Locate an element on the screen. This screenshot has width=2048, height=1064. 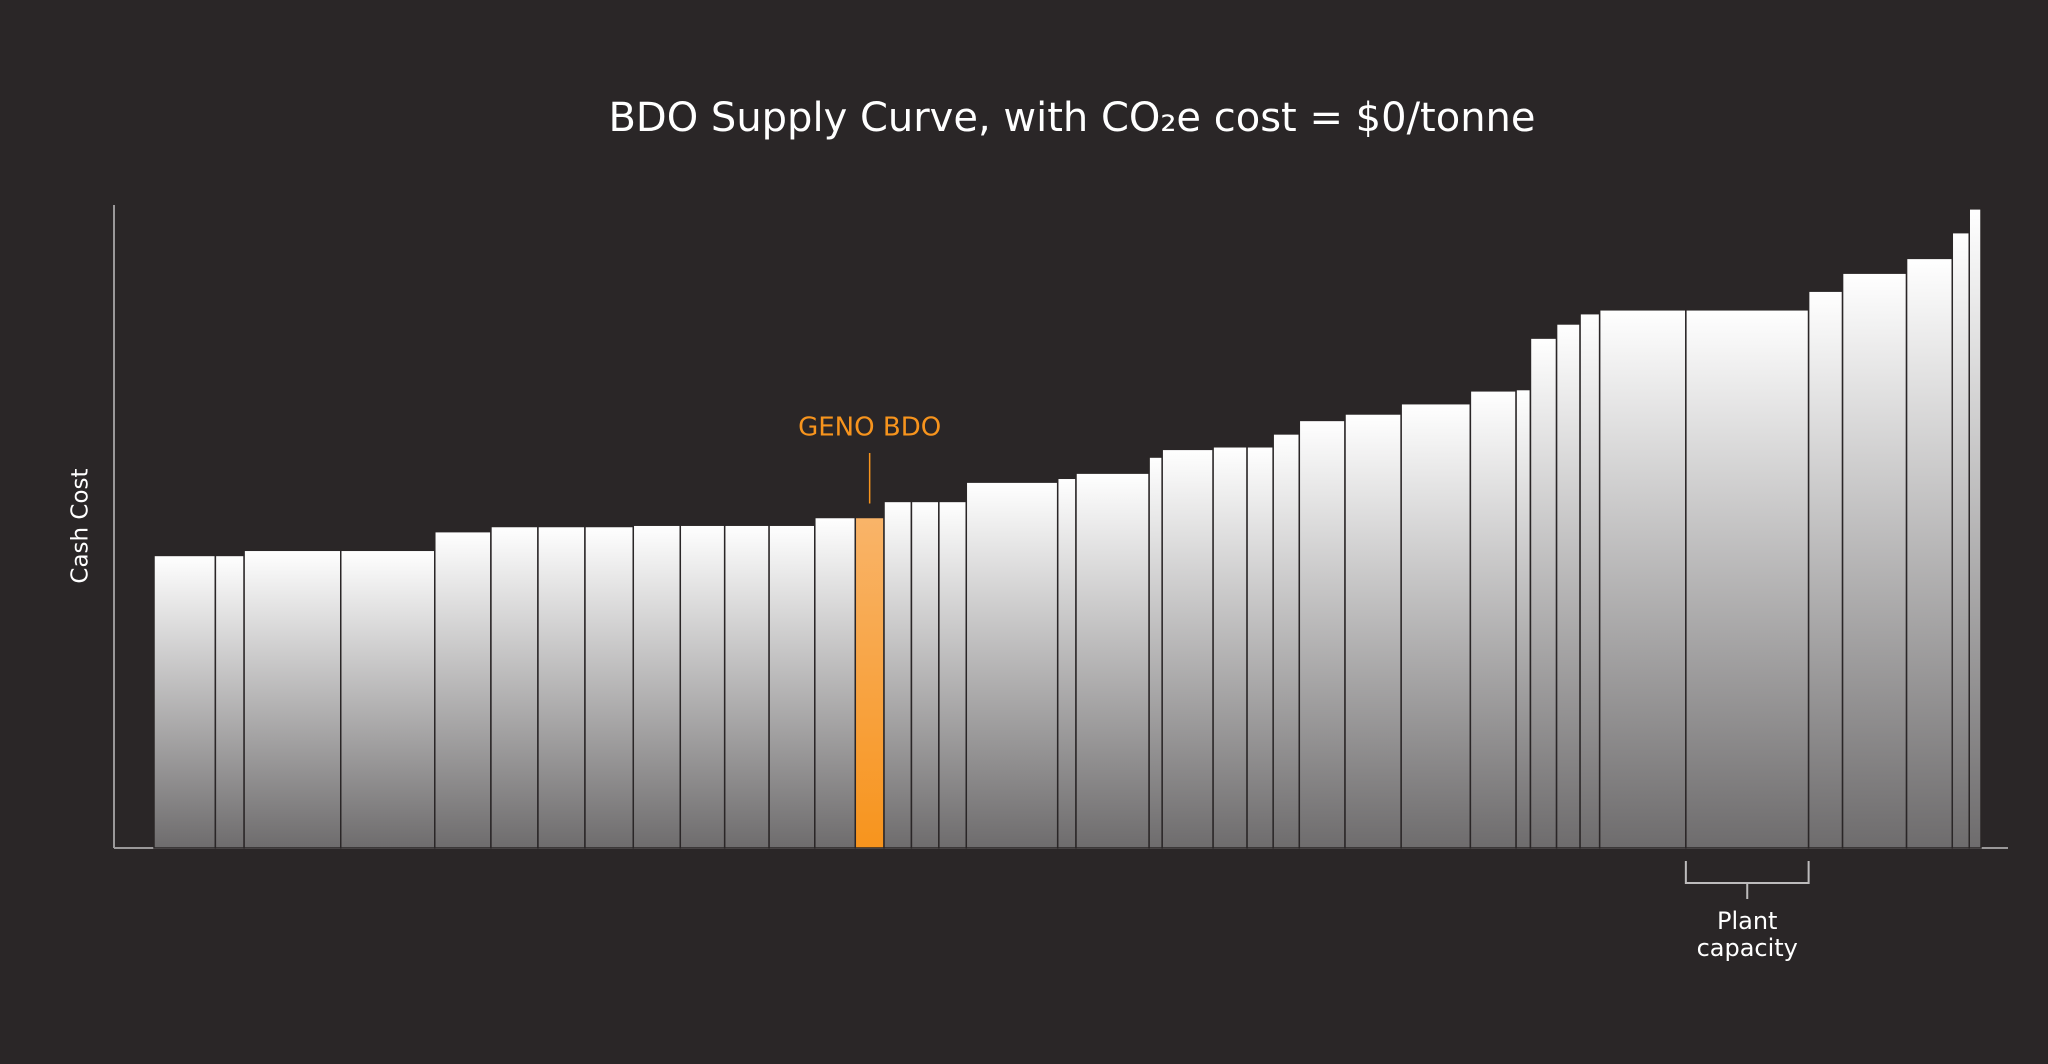
y-axis-label: Cash Cost is located at coordinates (81, 525).